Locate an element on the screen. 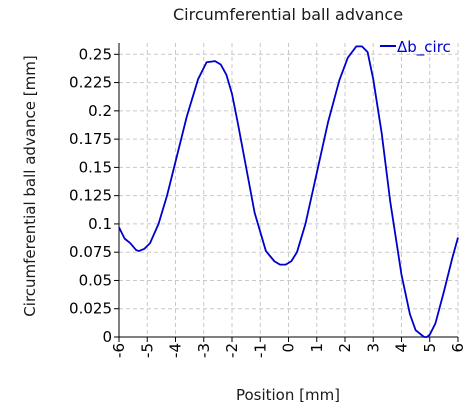 The width and height of the screenshot is (472, 413). y-axis-label: Circumferential ball advance [mm] is located at coordinates (30, 185).